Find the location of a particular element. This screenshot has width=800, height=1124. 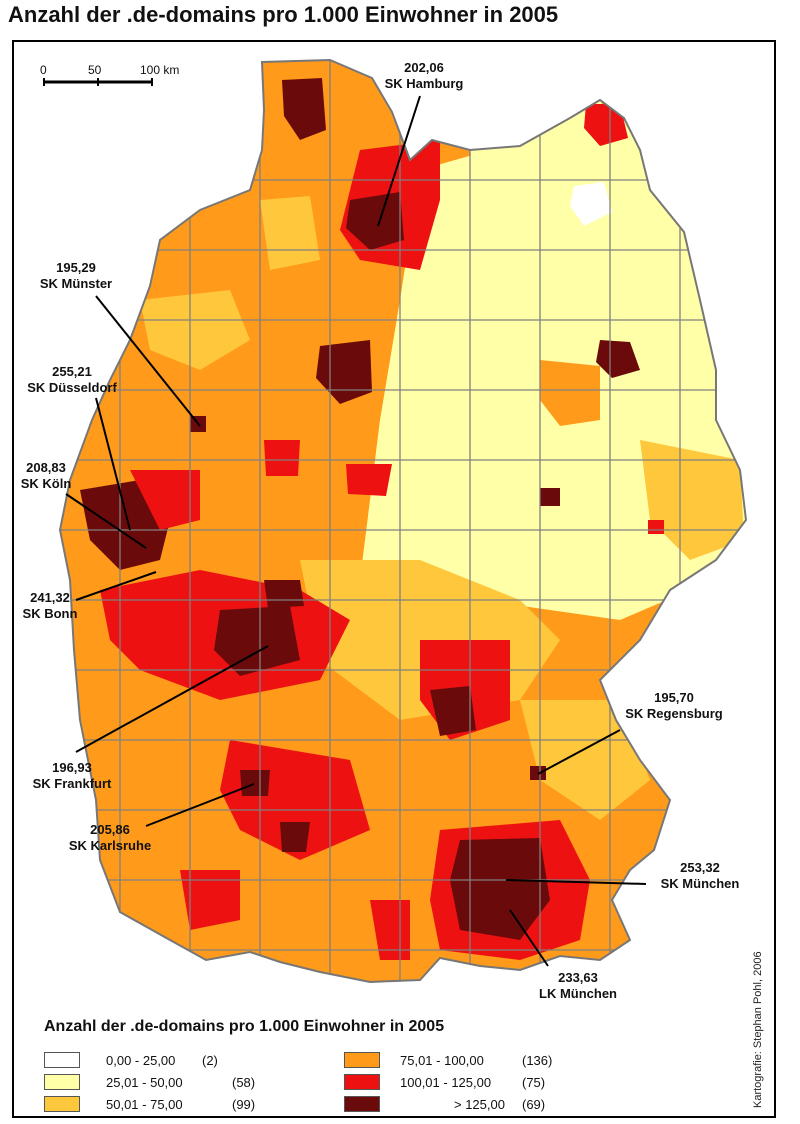

scale-label-100: 100 km is located at coordinates (159, 70).